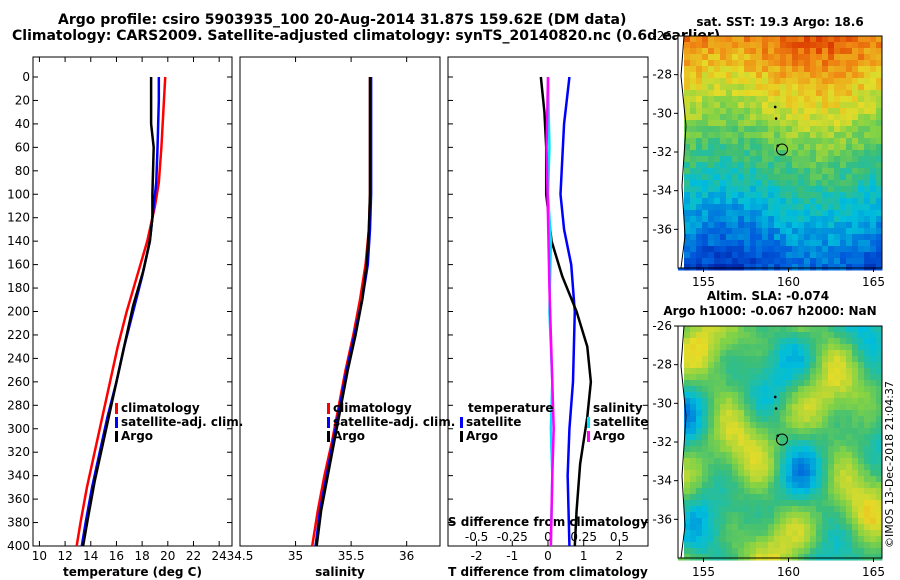 This screenshot has width=900, height=580. I want to click on differences-x2tick-label: 0.5, so click(619, 537).